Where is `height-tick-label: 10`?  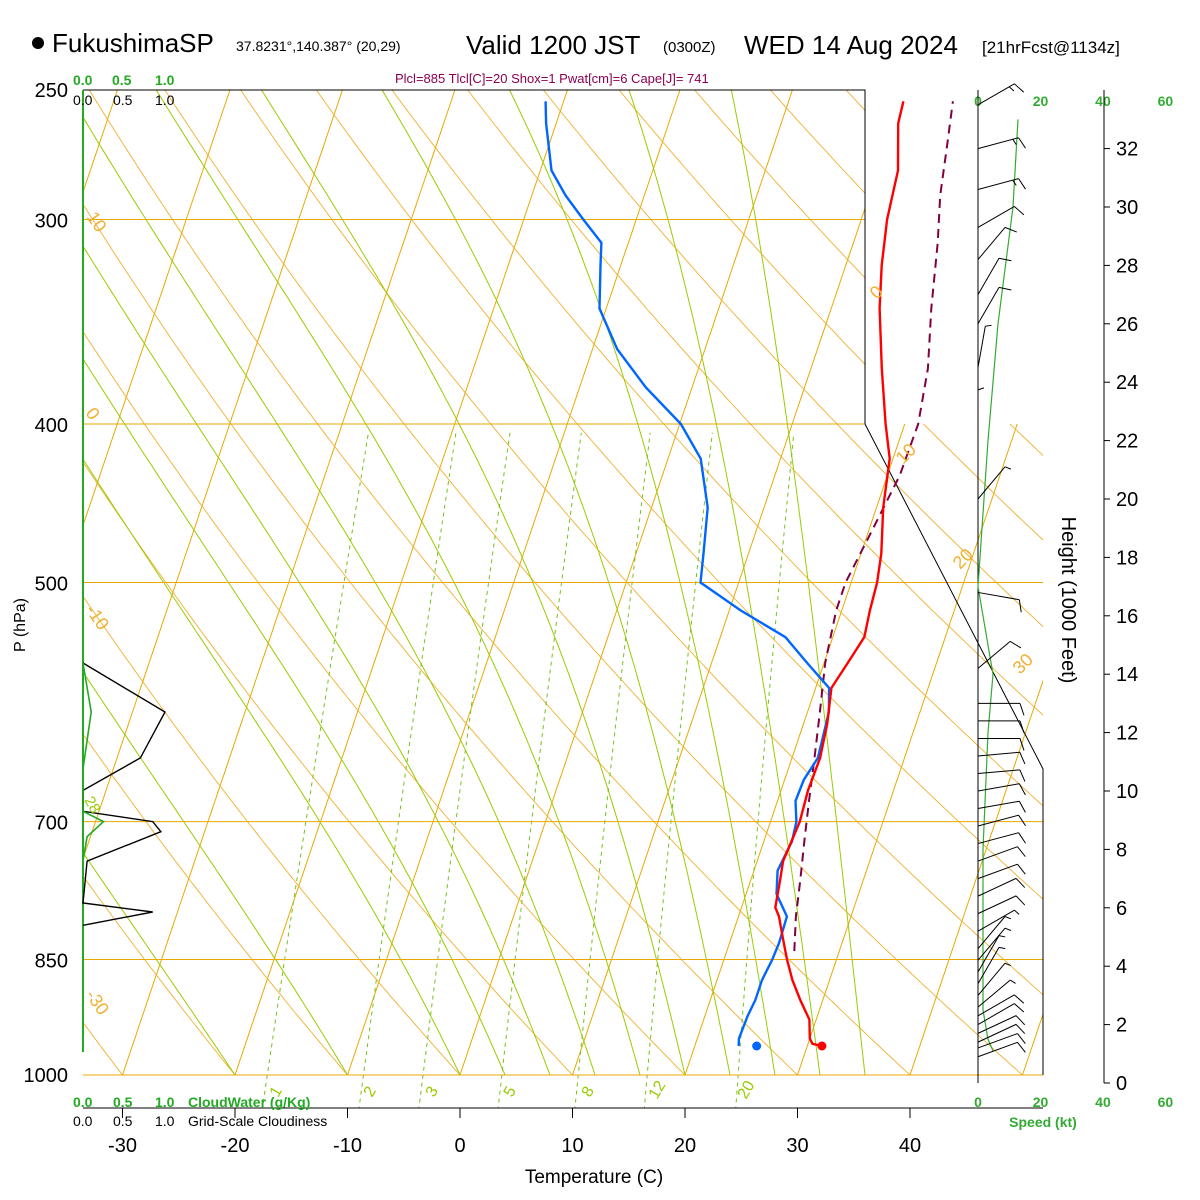
height-tick-label: 10 is located at coordinates (1127, 792).